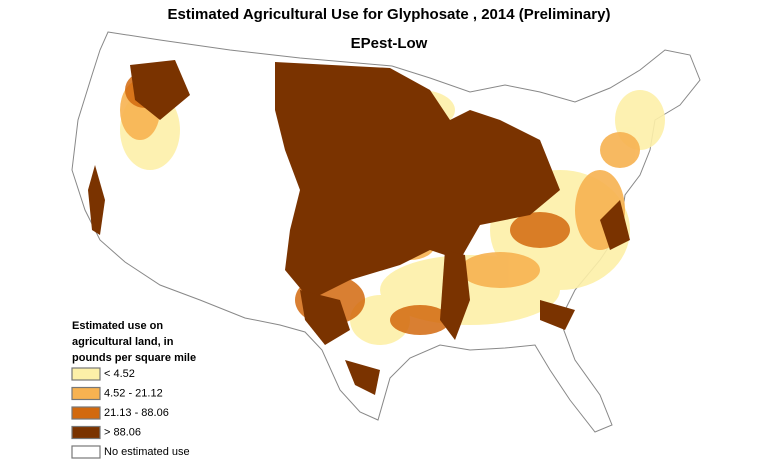  What do you see at coordinates (119, 374) in the screenshot?
I see `legend-label: < 4.52` at bounding box center [119, 374].